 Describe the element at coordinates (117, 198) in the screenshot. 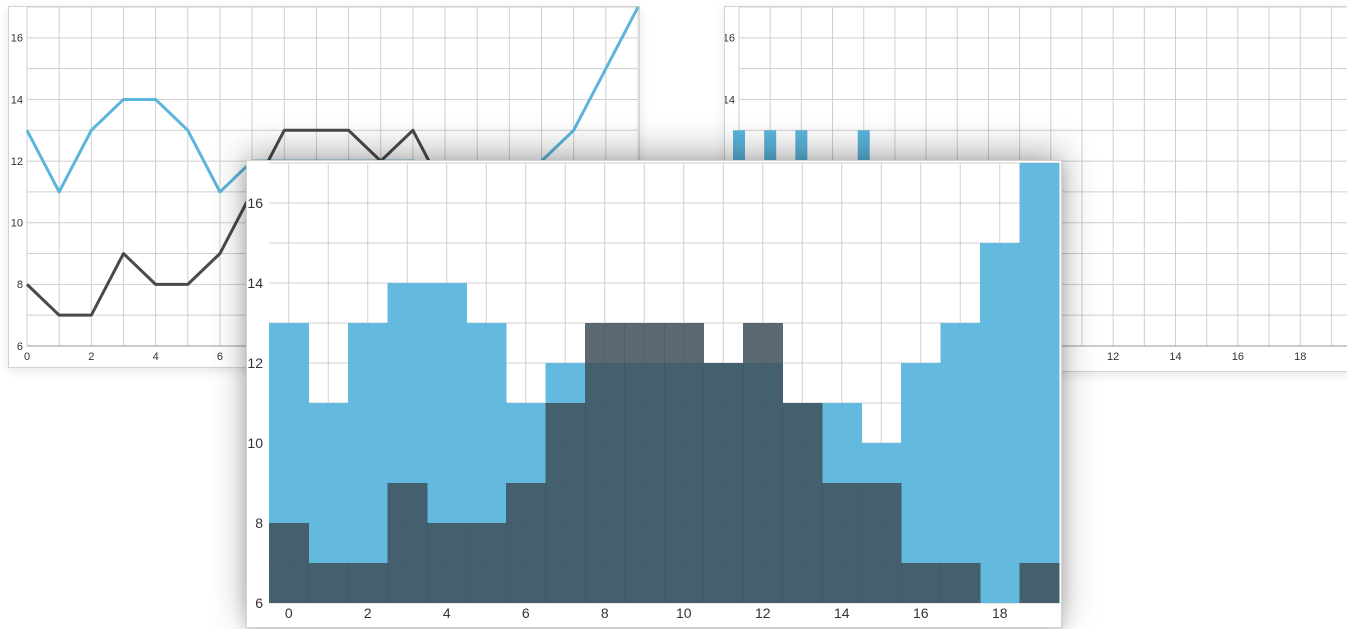

I see `ticks: 6 8 10 12 14 16 0 2 4 6` at that location.